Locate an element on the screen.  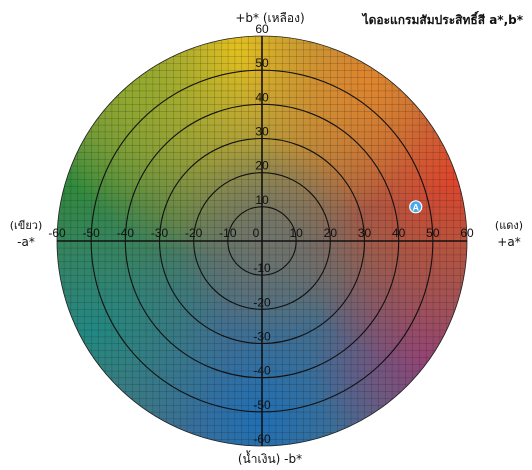
a-tick-label: -50 is located at coordinates (91, 233).